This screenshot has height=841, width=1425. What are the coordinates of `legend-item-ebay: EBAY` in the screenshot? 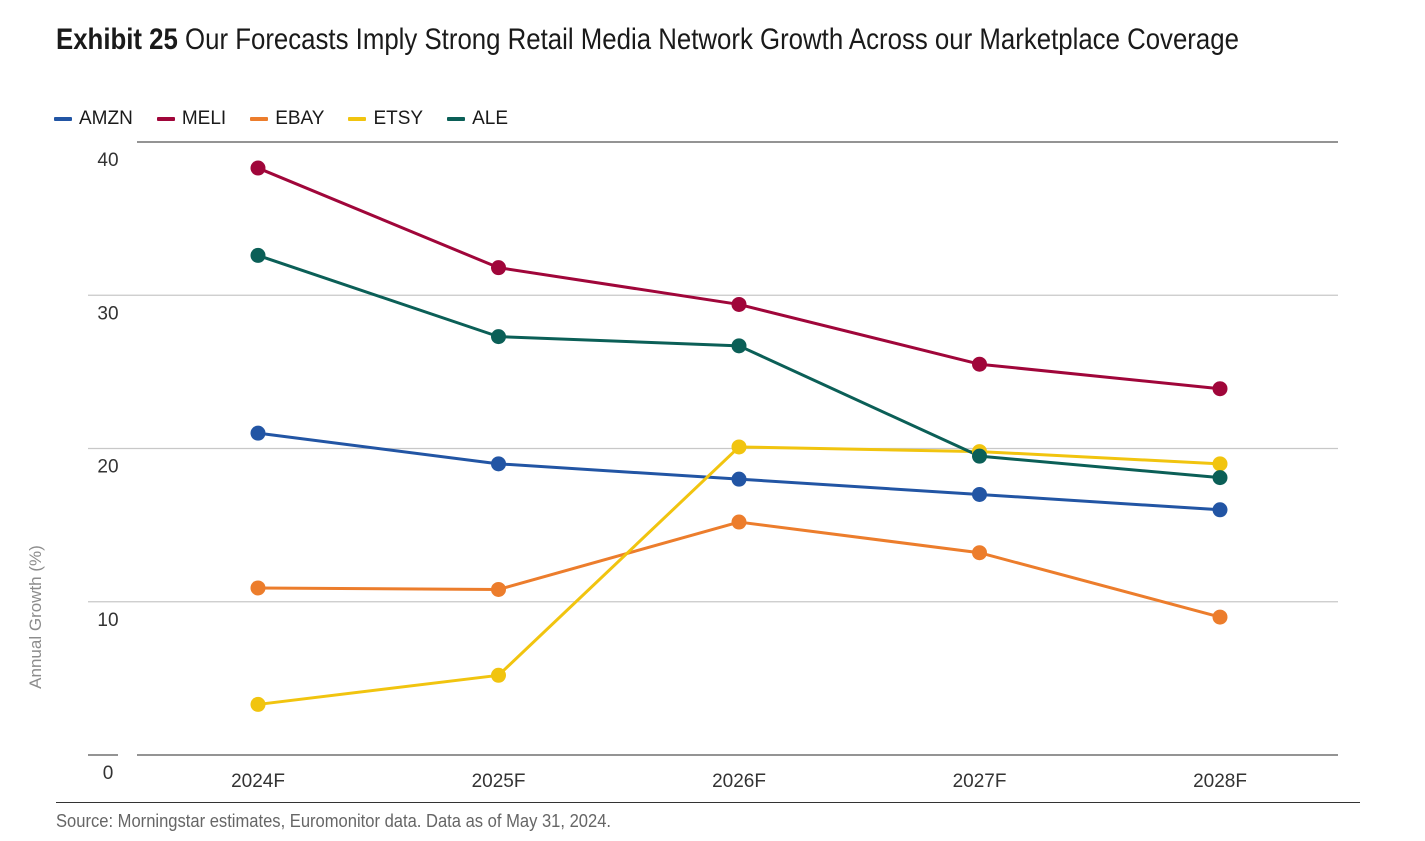 It's located at (287, 119).